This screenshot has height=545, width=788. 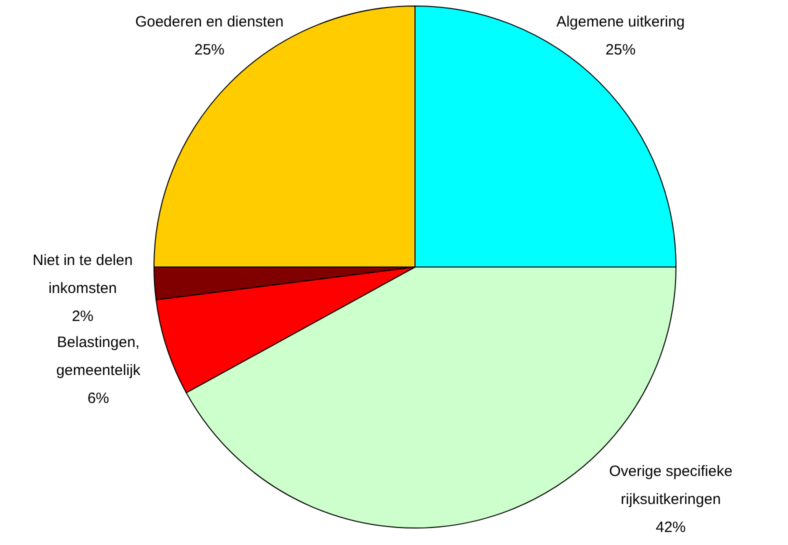 What do you see at coordinates (83, 316) in the screenshot?
I see `data-label: 2%` at bounding box center [83, 316].